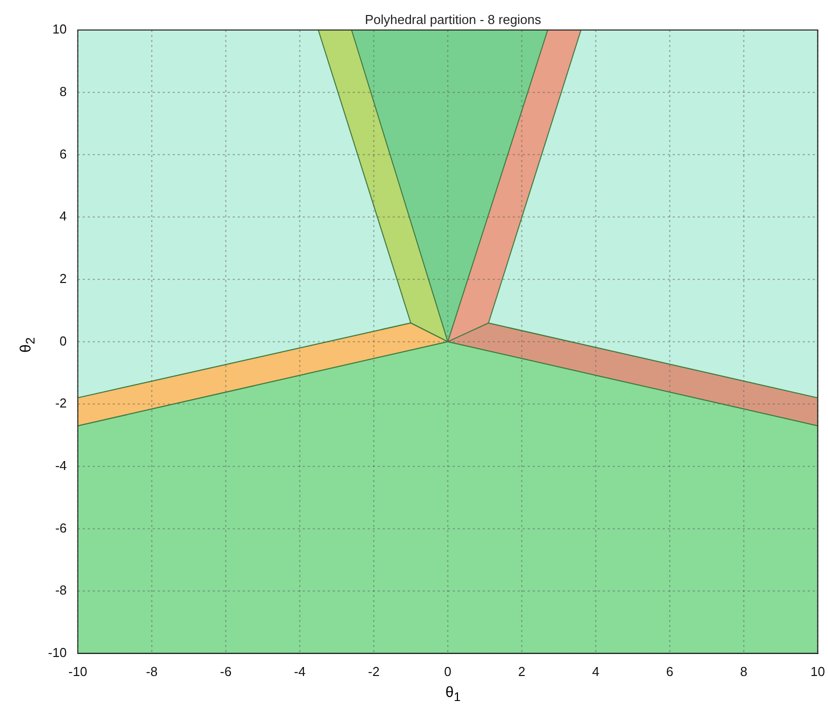 The image size is (828, 713). What do you see at coordinates (522, 671) in the screenshot?
I see `x-tick-label: 2` at bounding box center [522, 671].